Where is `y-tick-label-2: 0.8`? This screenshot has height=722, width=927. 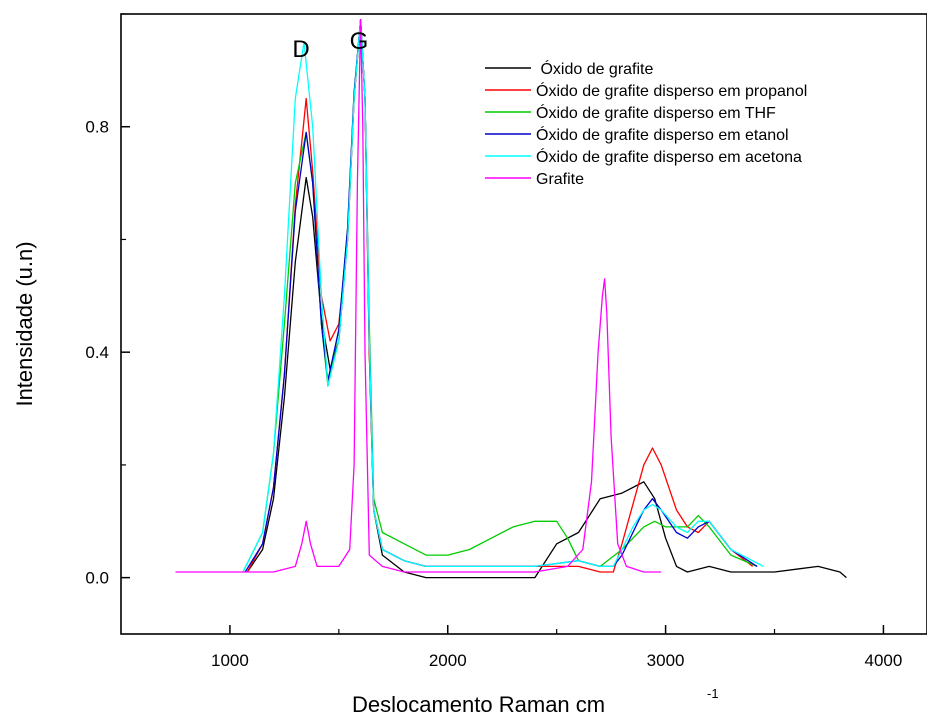 y-tick-label-2: 0.8 is located at coordinates (97, 127).